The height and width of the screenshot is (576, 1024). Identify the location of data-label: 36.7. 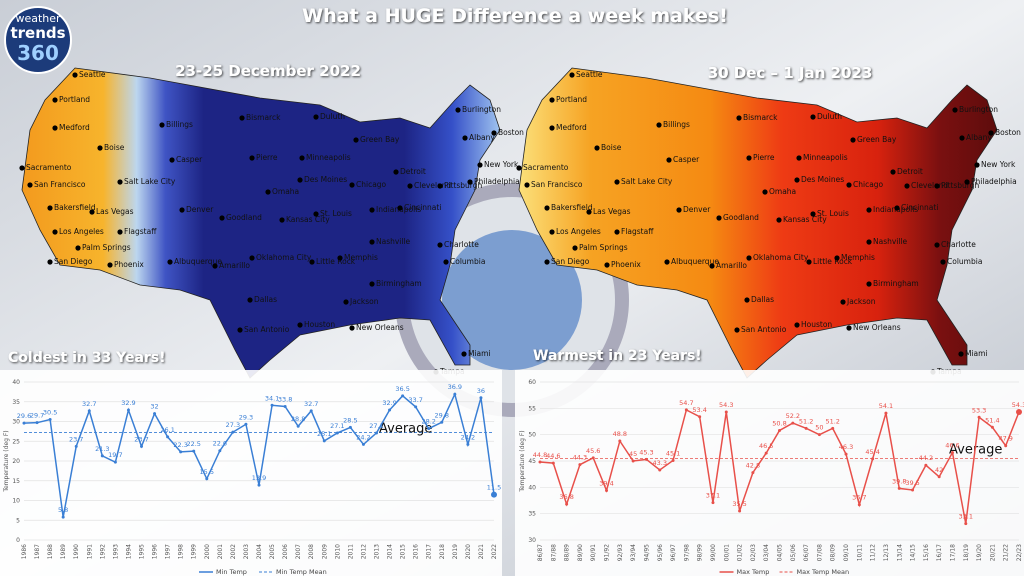
(859, 498).